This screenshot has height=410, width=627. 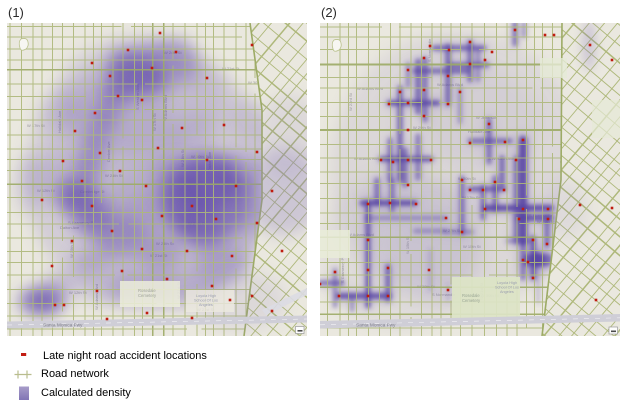 I want to click on svg-text: W 21st St, so click(x=231, y=68).